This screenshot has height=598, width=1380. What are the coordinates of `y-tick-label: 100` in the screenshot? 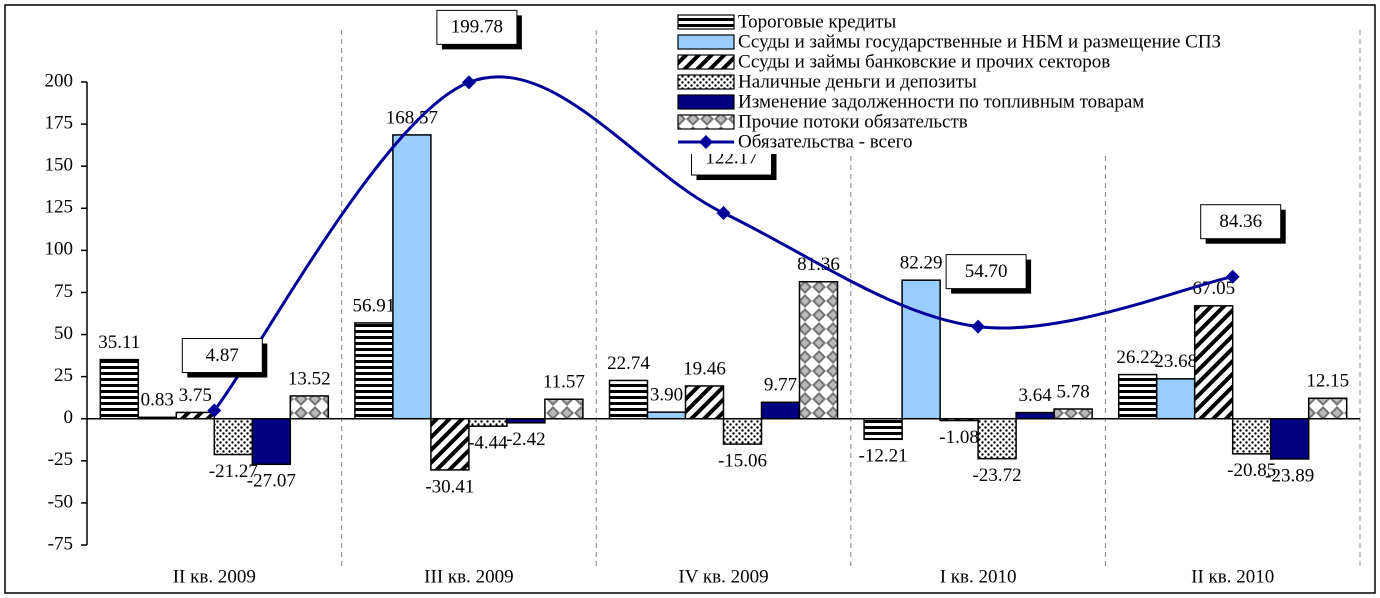 It's located at (59, 249).